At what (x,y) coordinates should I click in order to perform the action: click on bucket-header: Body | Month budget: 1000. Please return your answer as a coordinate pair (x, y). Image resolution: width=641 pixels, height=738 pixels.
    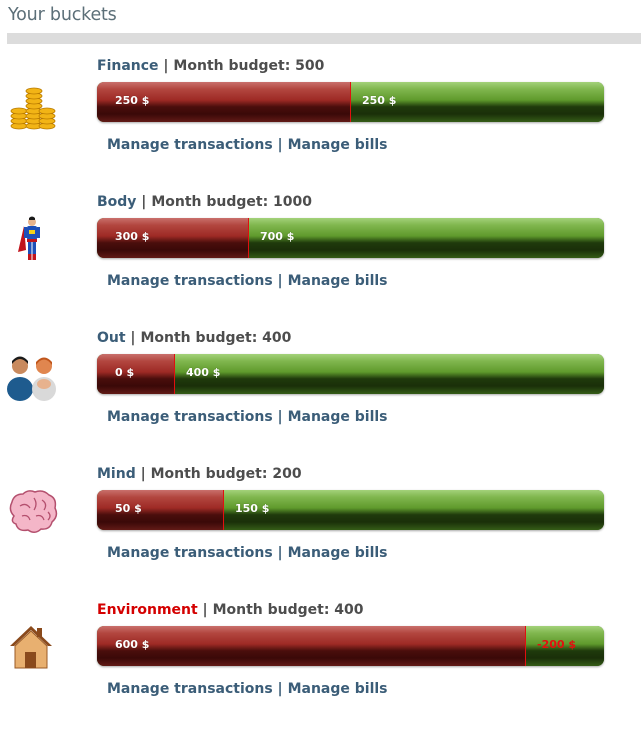
    Looking at the image, I should click on (205, 202).